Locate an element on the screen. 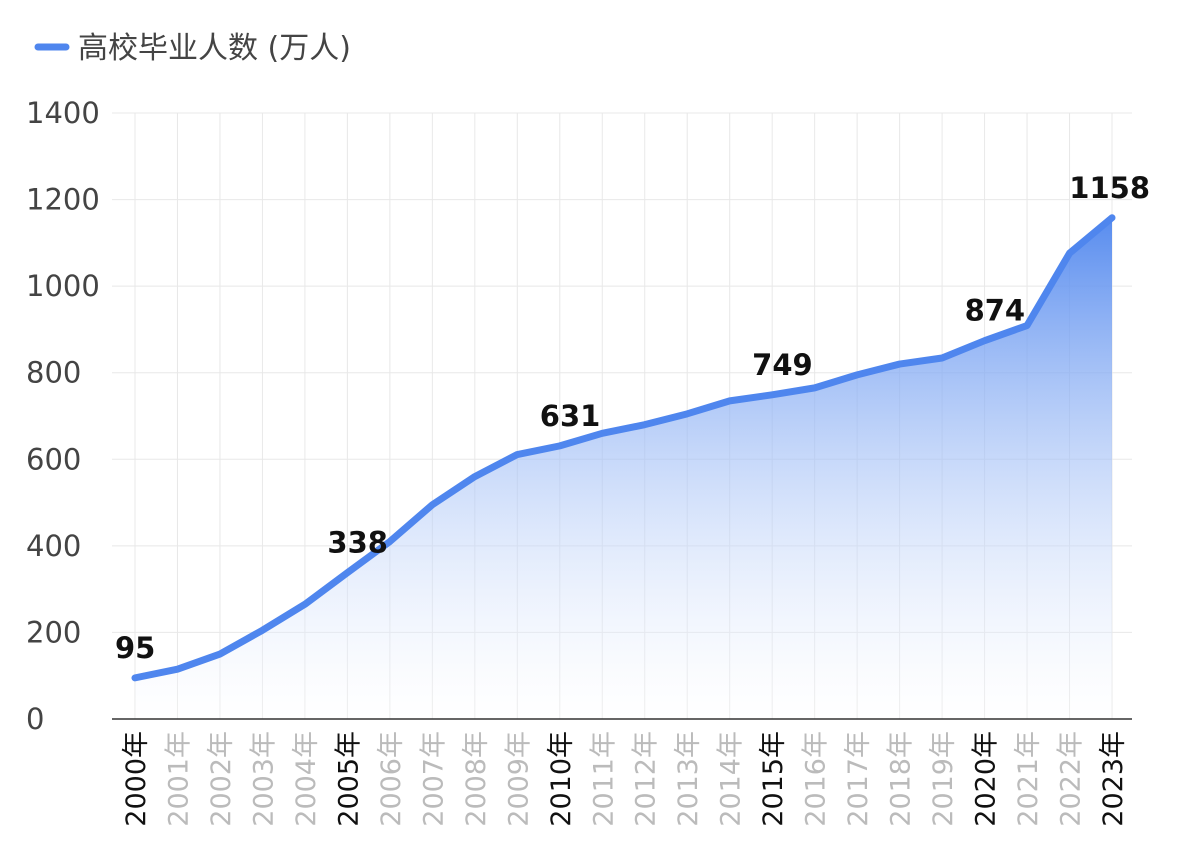 The height and width of the screenshot is (864, 1182). y-axis: 0 200 400 600 800 1000 1200 1400 is located at coordinates (63, 416).